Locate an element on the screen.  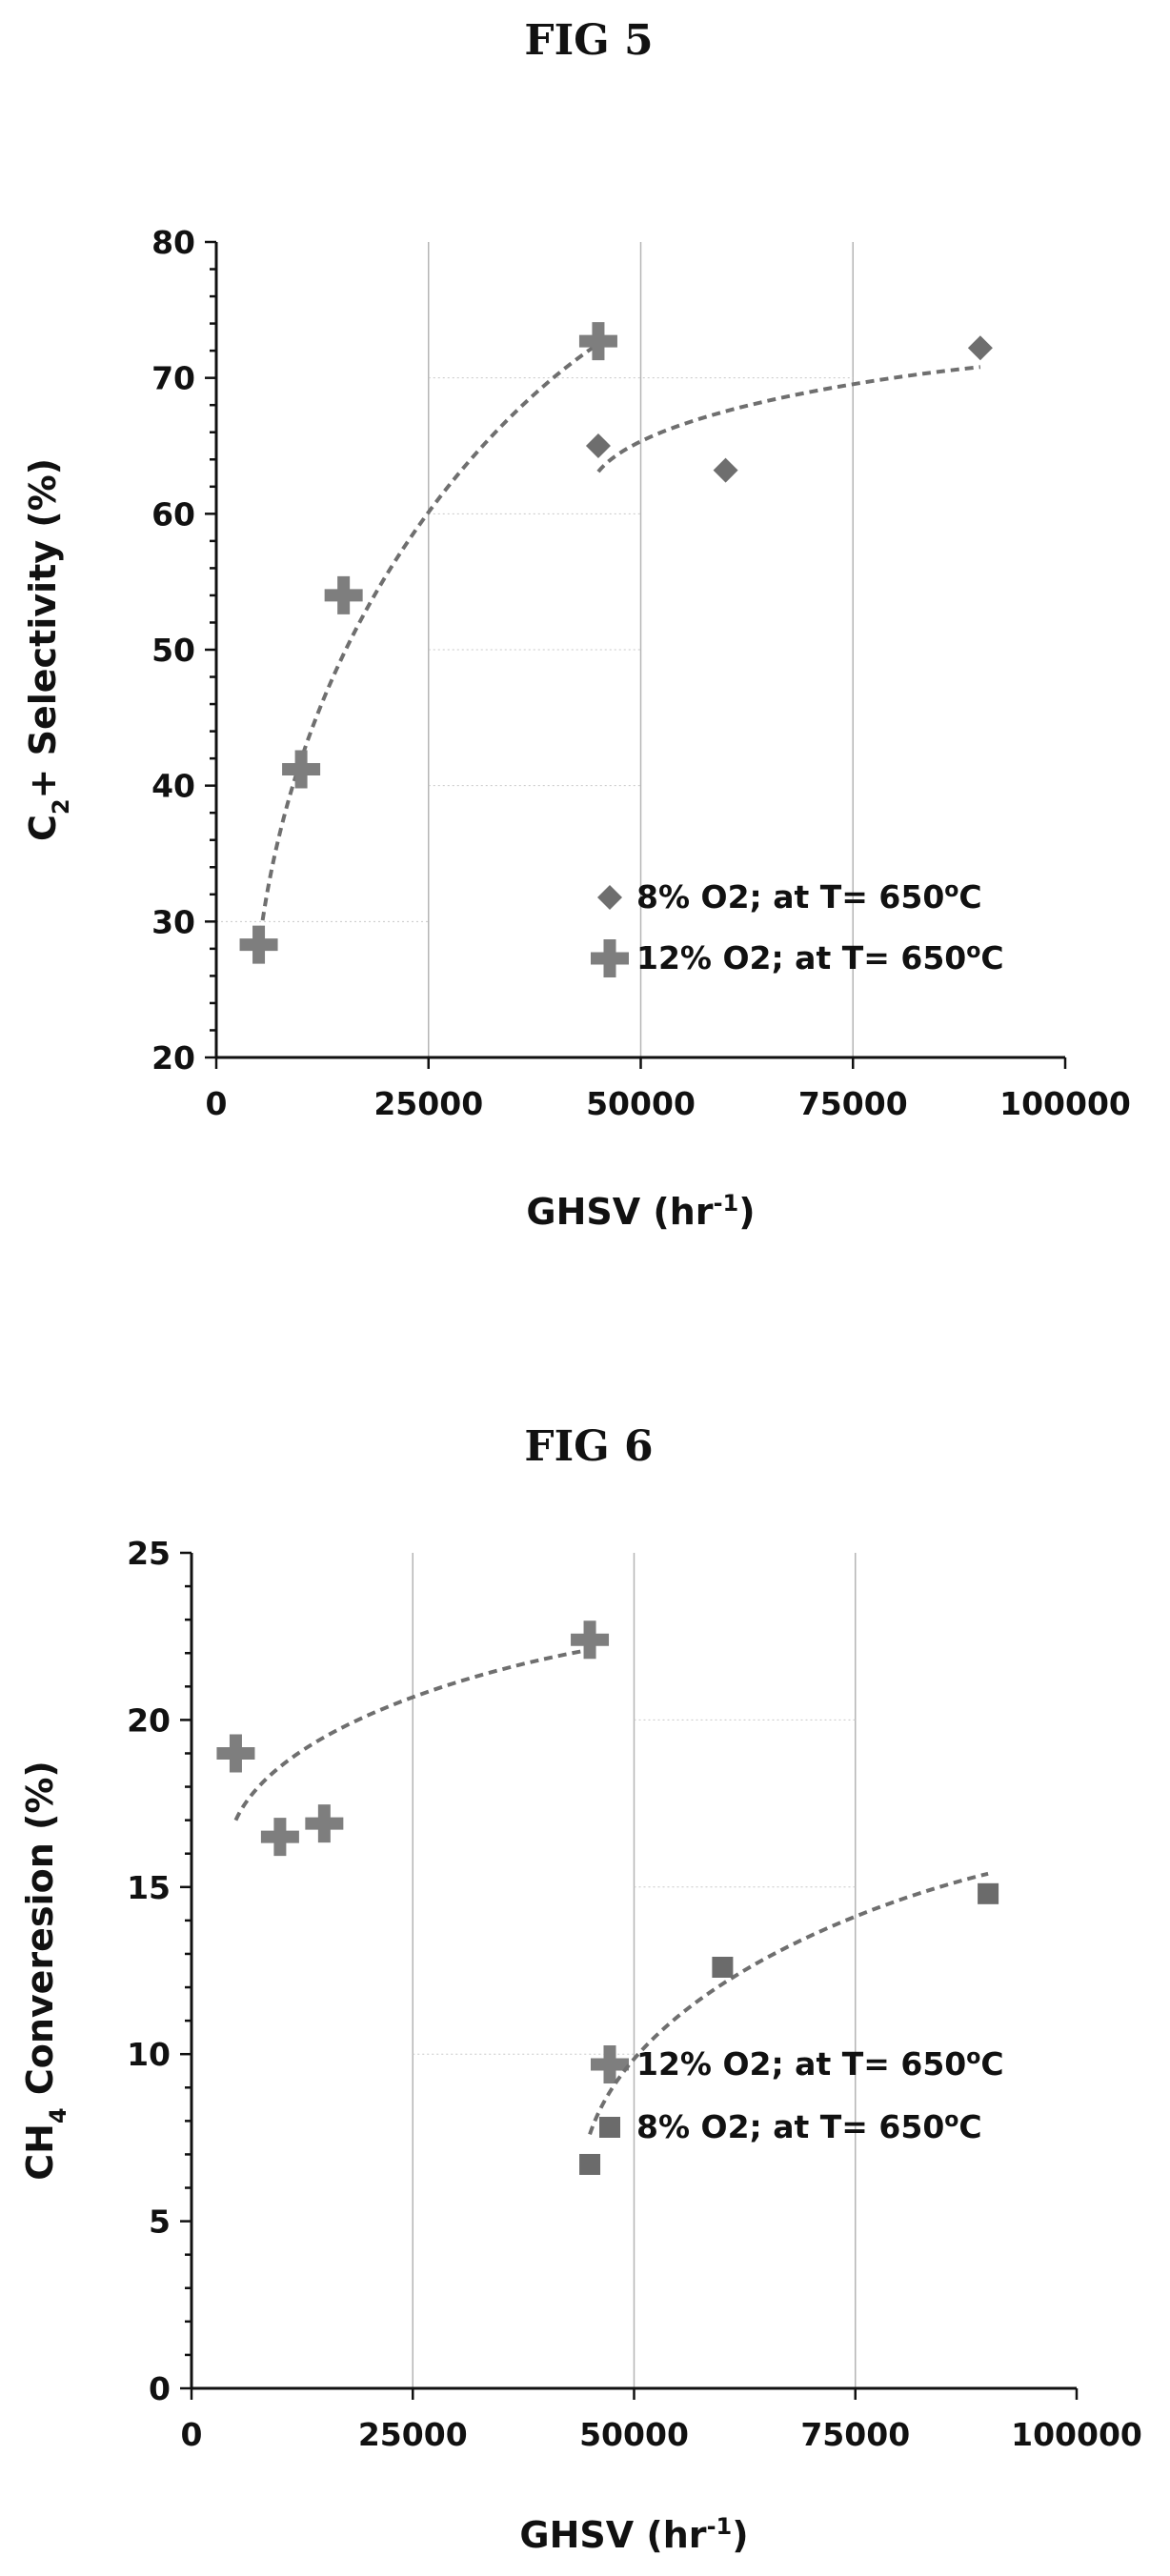
series-diamond is located at coordinates (789, 409).